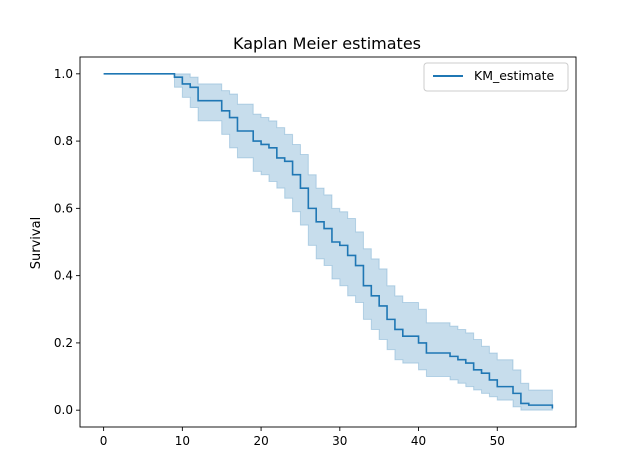 Image resolution: width=641 pixels, height=451 pixels. I want to click on y-tick-label: 0.4, so click(63, 276).